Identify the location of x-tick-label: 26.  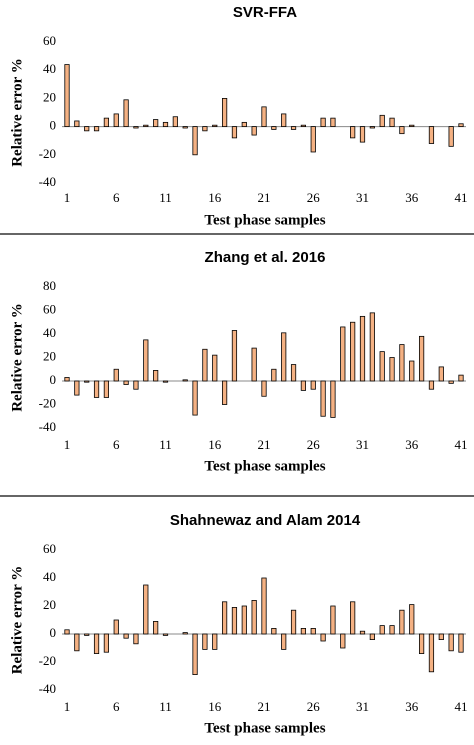
(314, 197).